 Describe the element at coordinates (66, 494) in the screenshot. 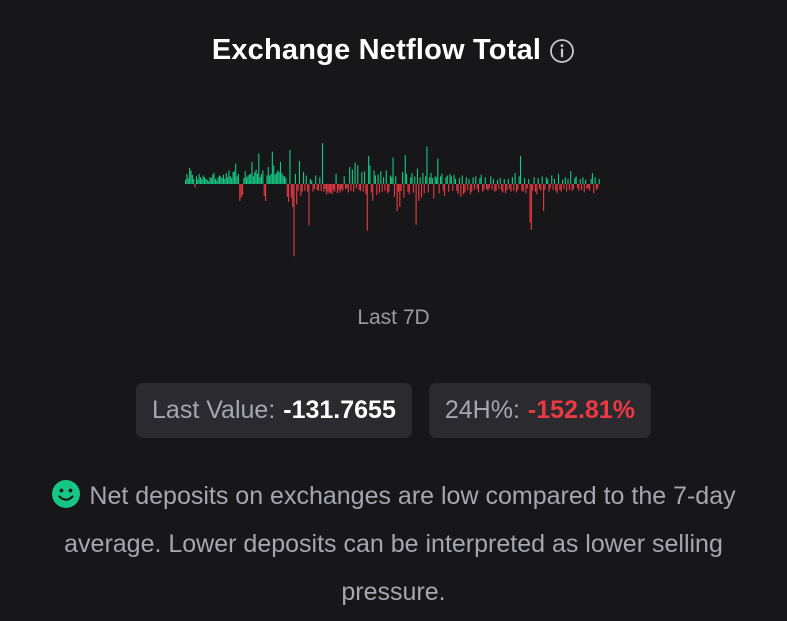

I see `smiley-face-icon` at that location.